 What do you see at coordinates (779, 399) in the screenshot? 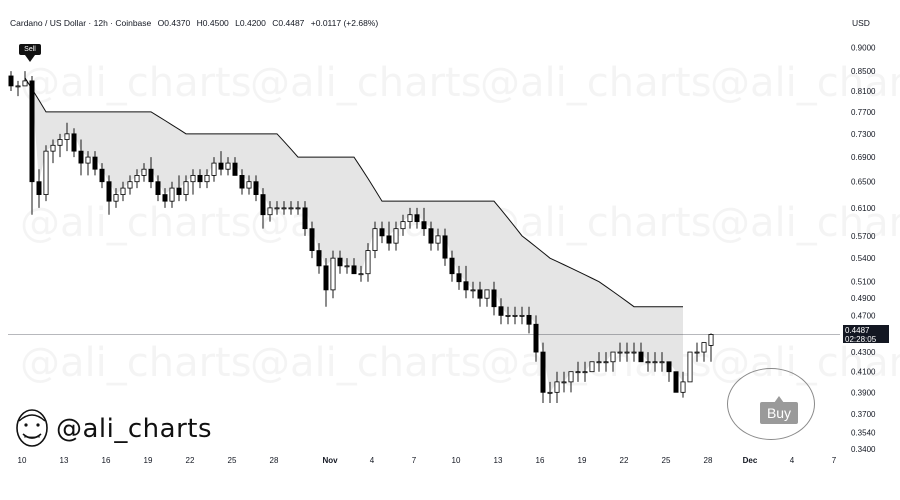
I see `buy-pointer-icon` at bounding box center [779, 399].